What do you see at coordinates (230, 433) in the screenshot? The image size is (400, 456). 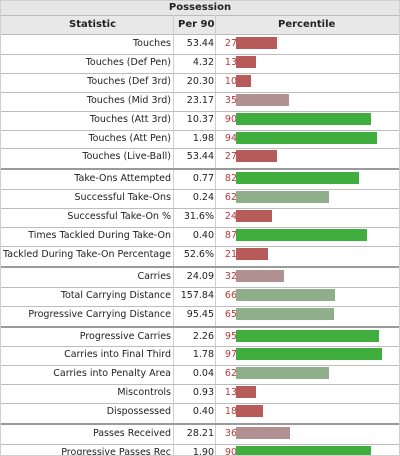 I see `percentile-value: 36` at bounding box center [230, 433].